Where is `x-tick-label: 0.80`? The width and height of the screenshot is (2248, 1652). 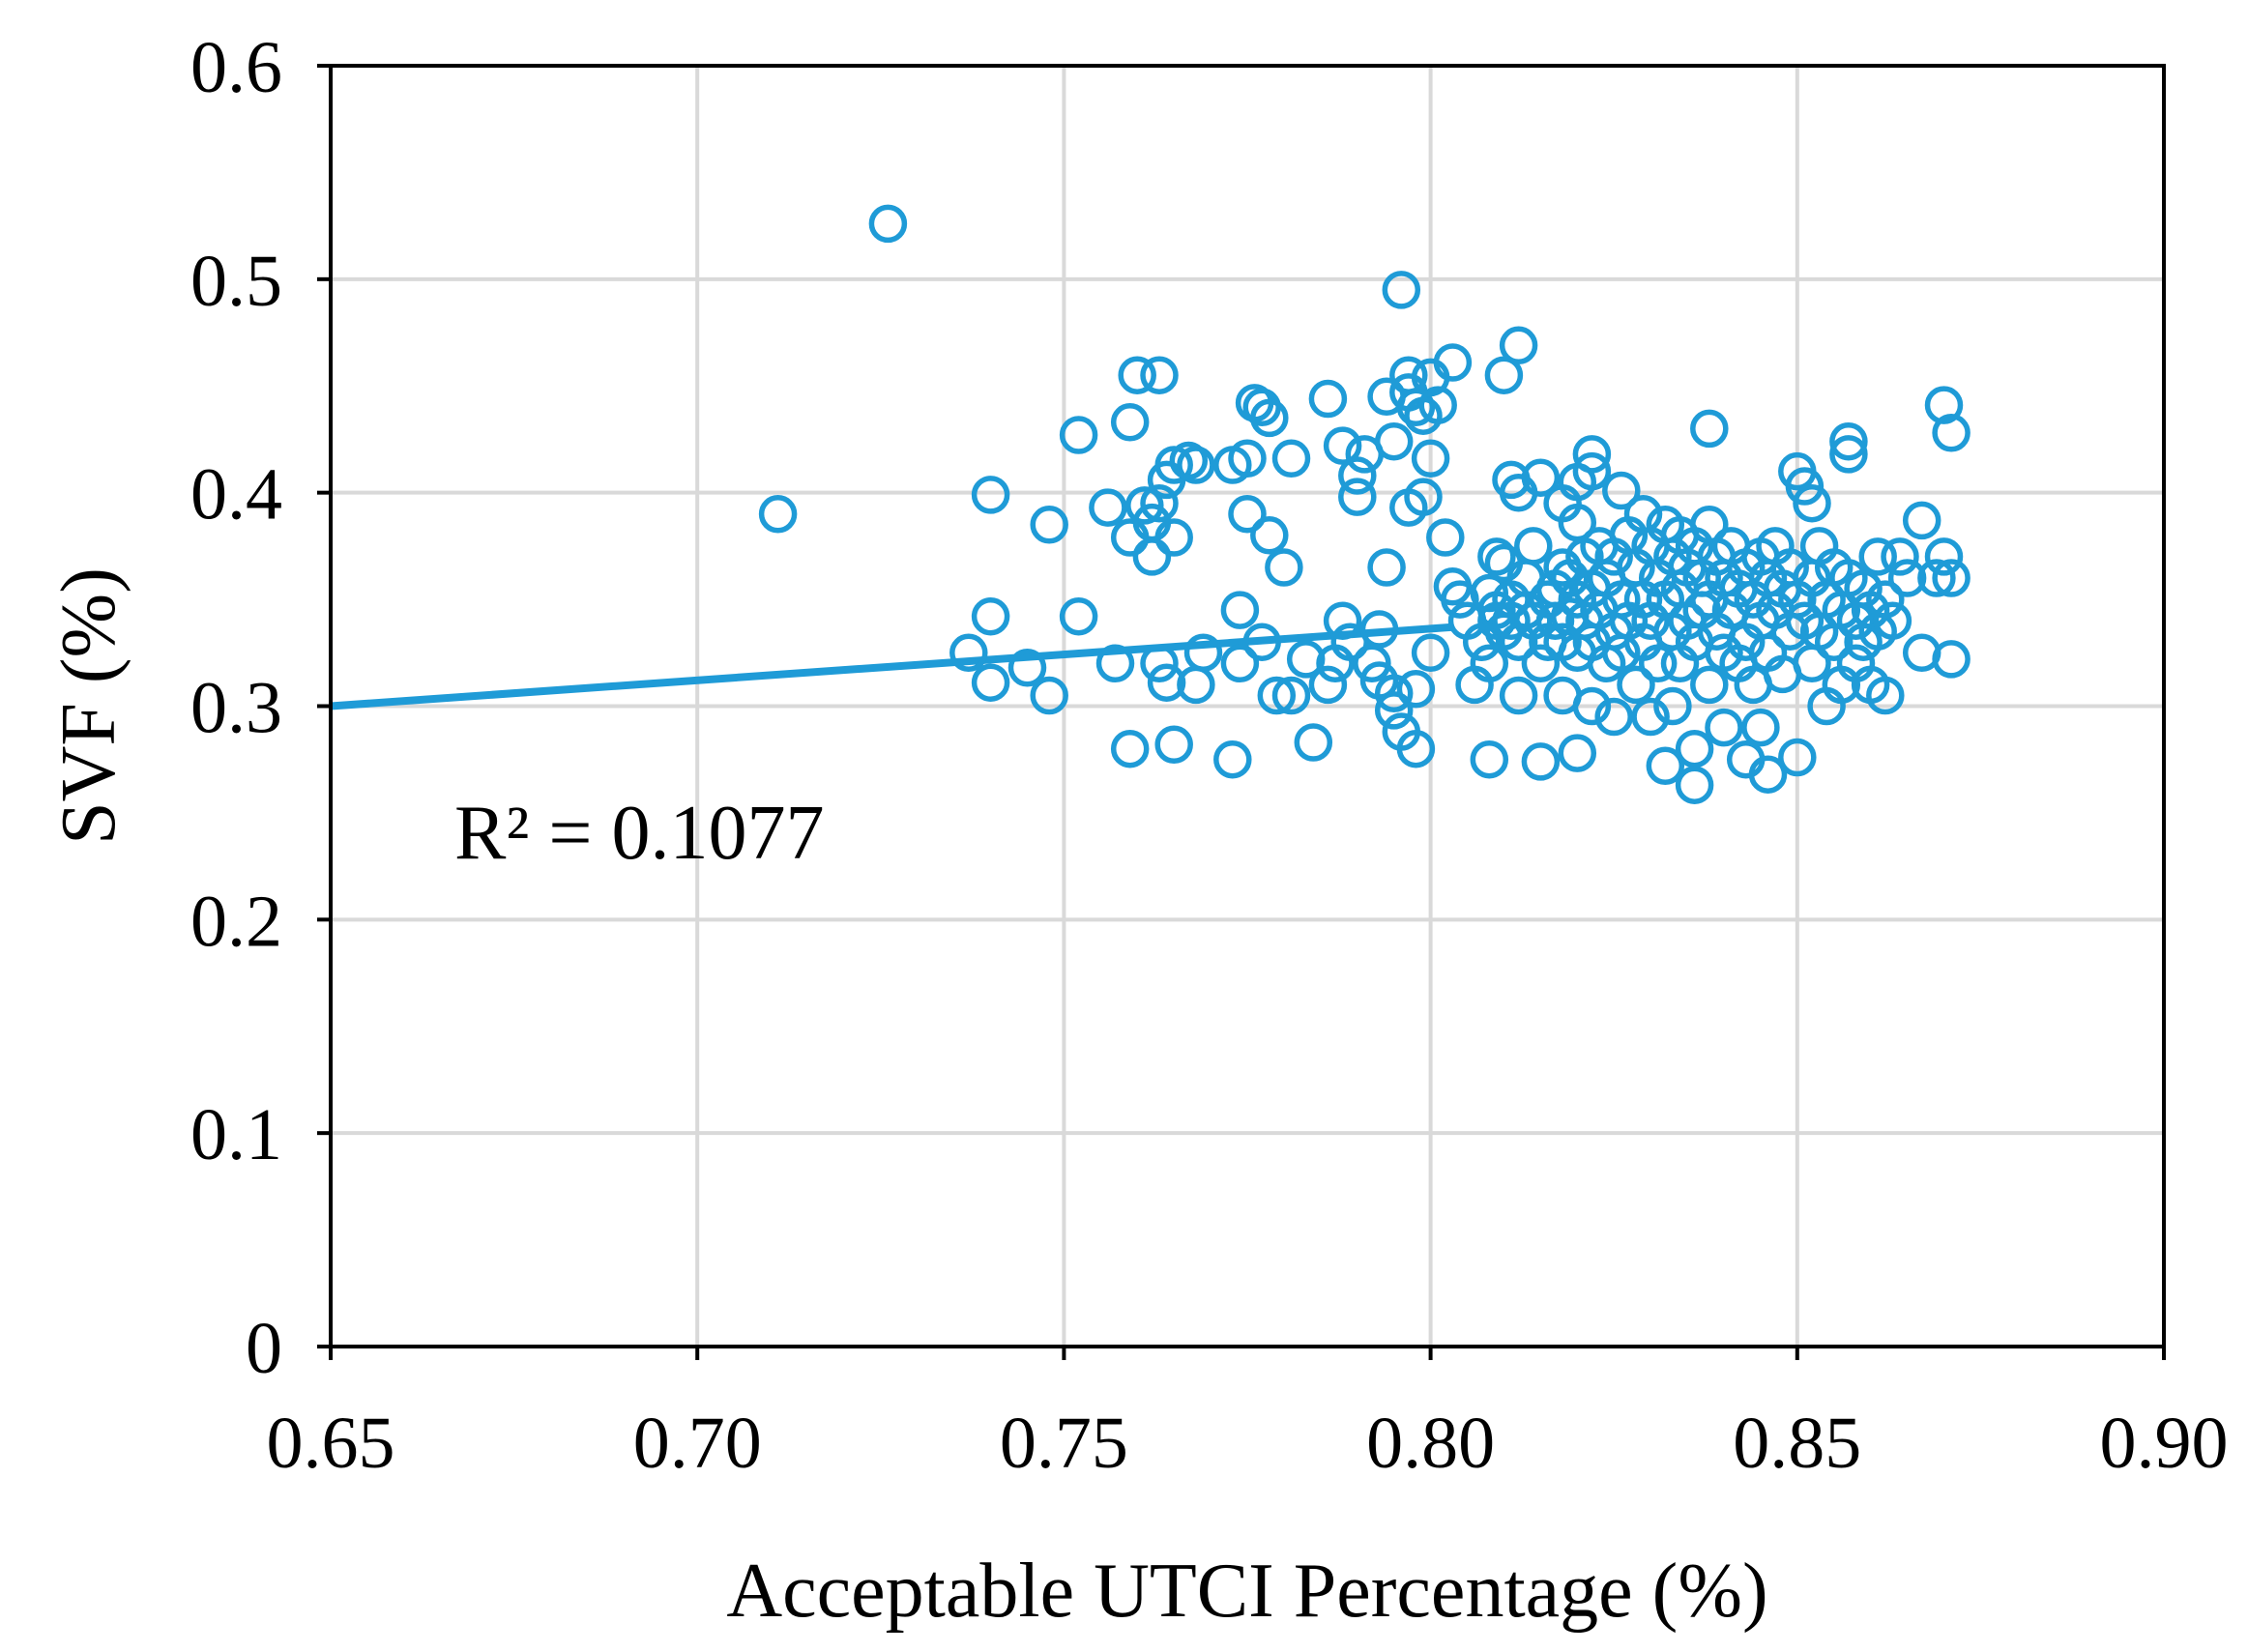 x-tick-label: 0.80 is located at coordinates (1430, 1443).